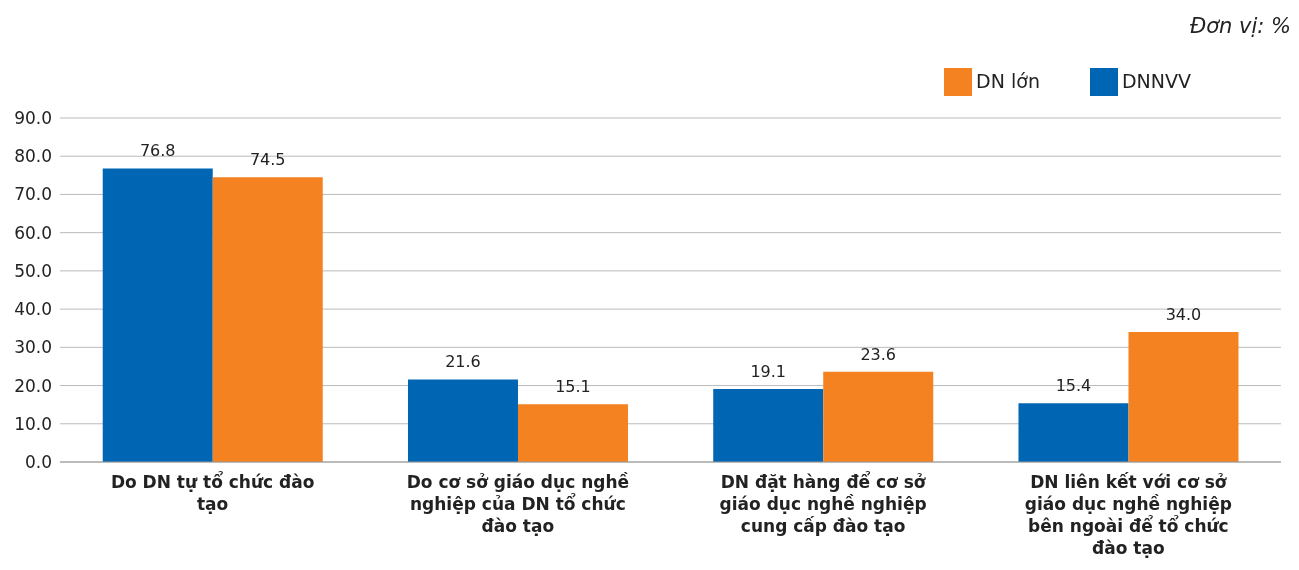 This screenshot has width=1299, height=570. I want to click on y-tick-label: 0.0, so click(38, 462).